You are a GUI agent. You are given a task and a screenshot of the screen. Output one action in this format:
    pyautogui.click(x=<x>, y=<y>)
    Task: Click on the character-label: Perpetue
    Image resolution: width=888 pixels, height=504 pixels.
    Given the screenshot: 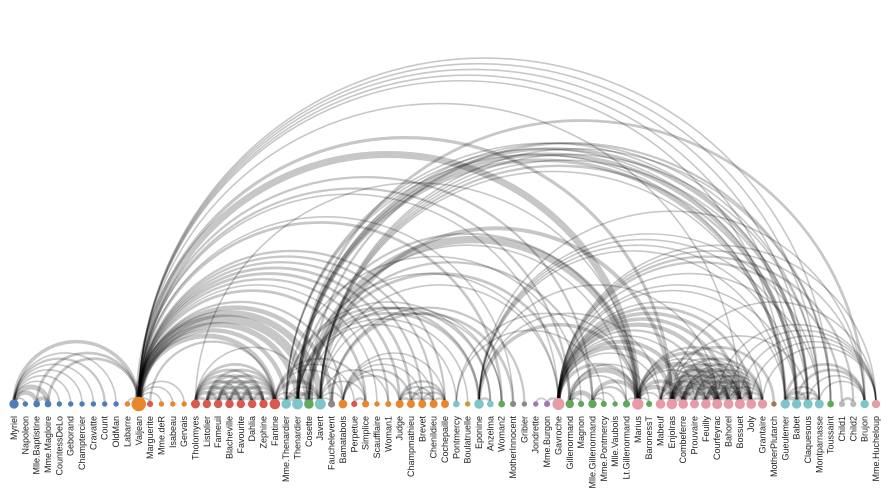 What is the action you would take?
    pyautogui.click(x=354, y=434)
    